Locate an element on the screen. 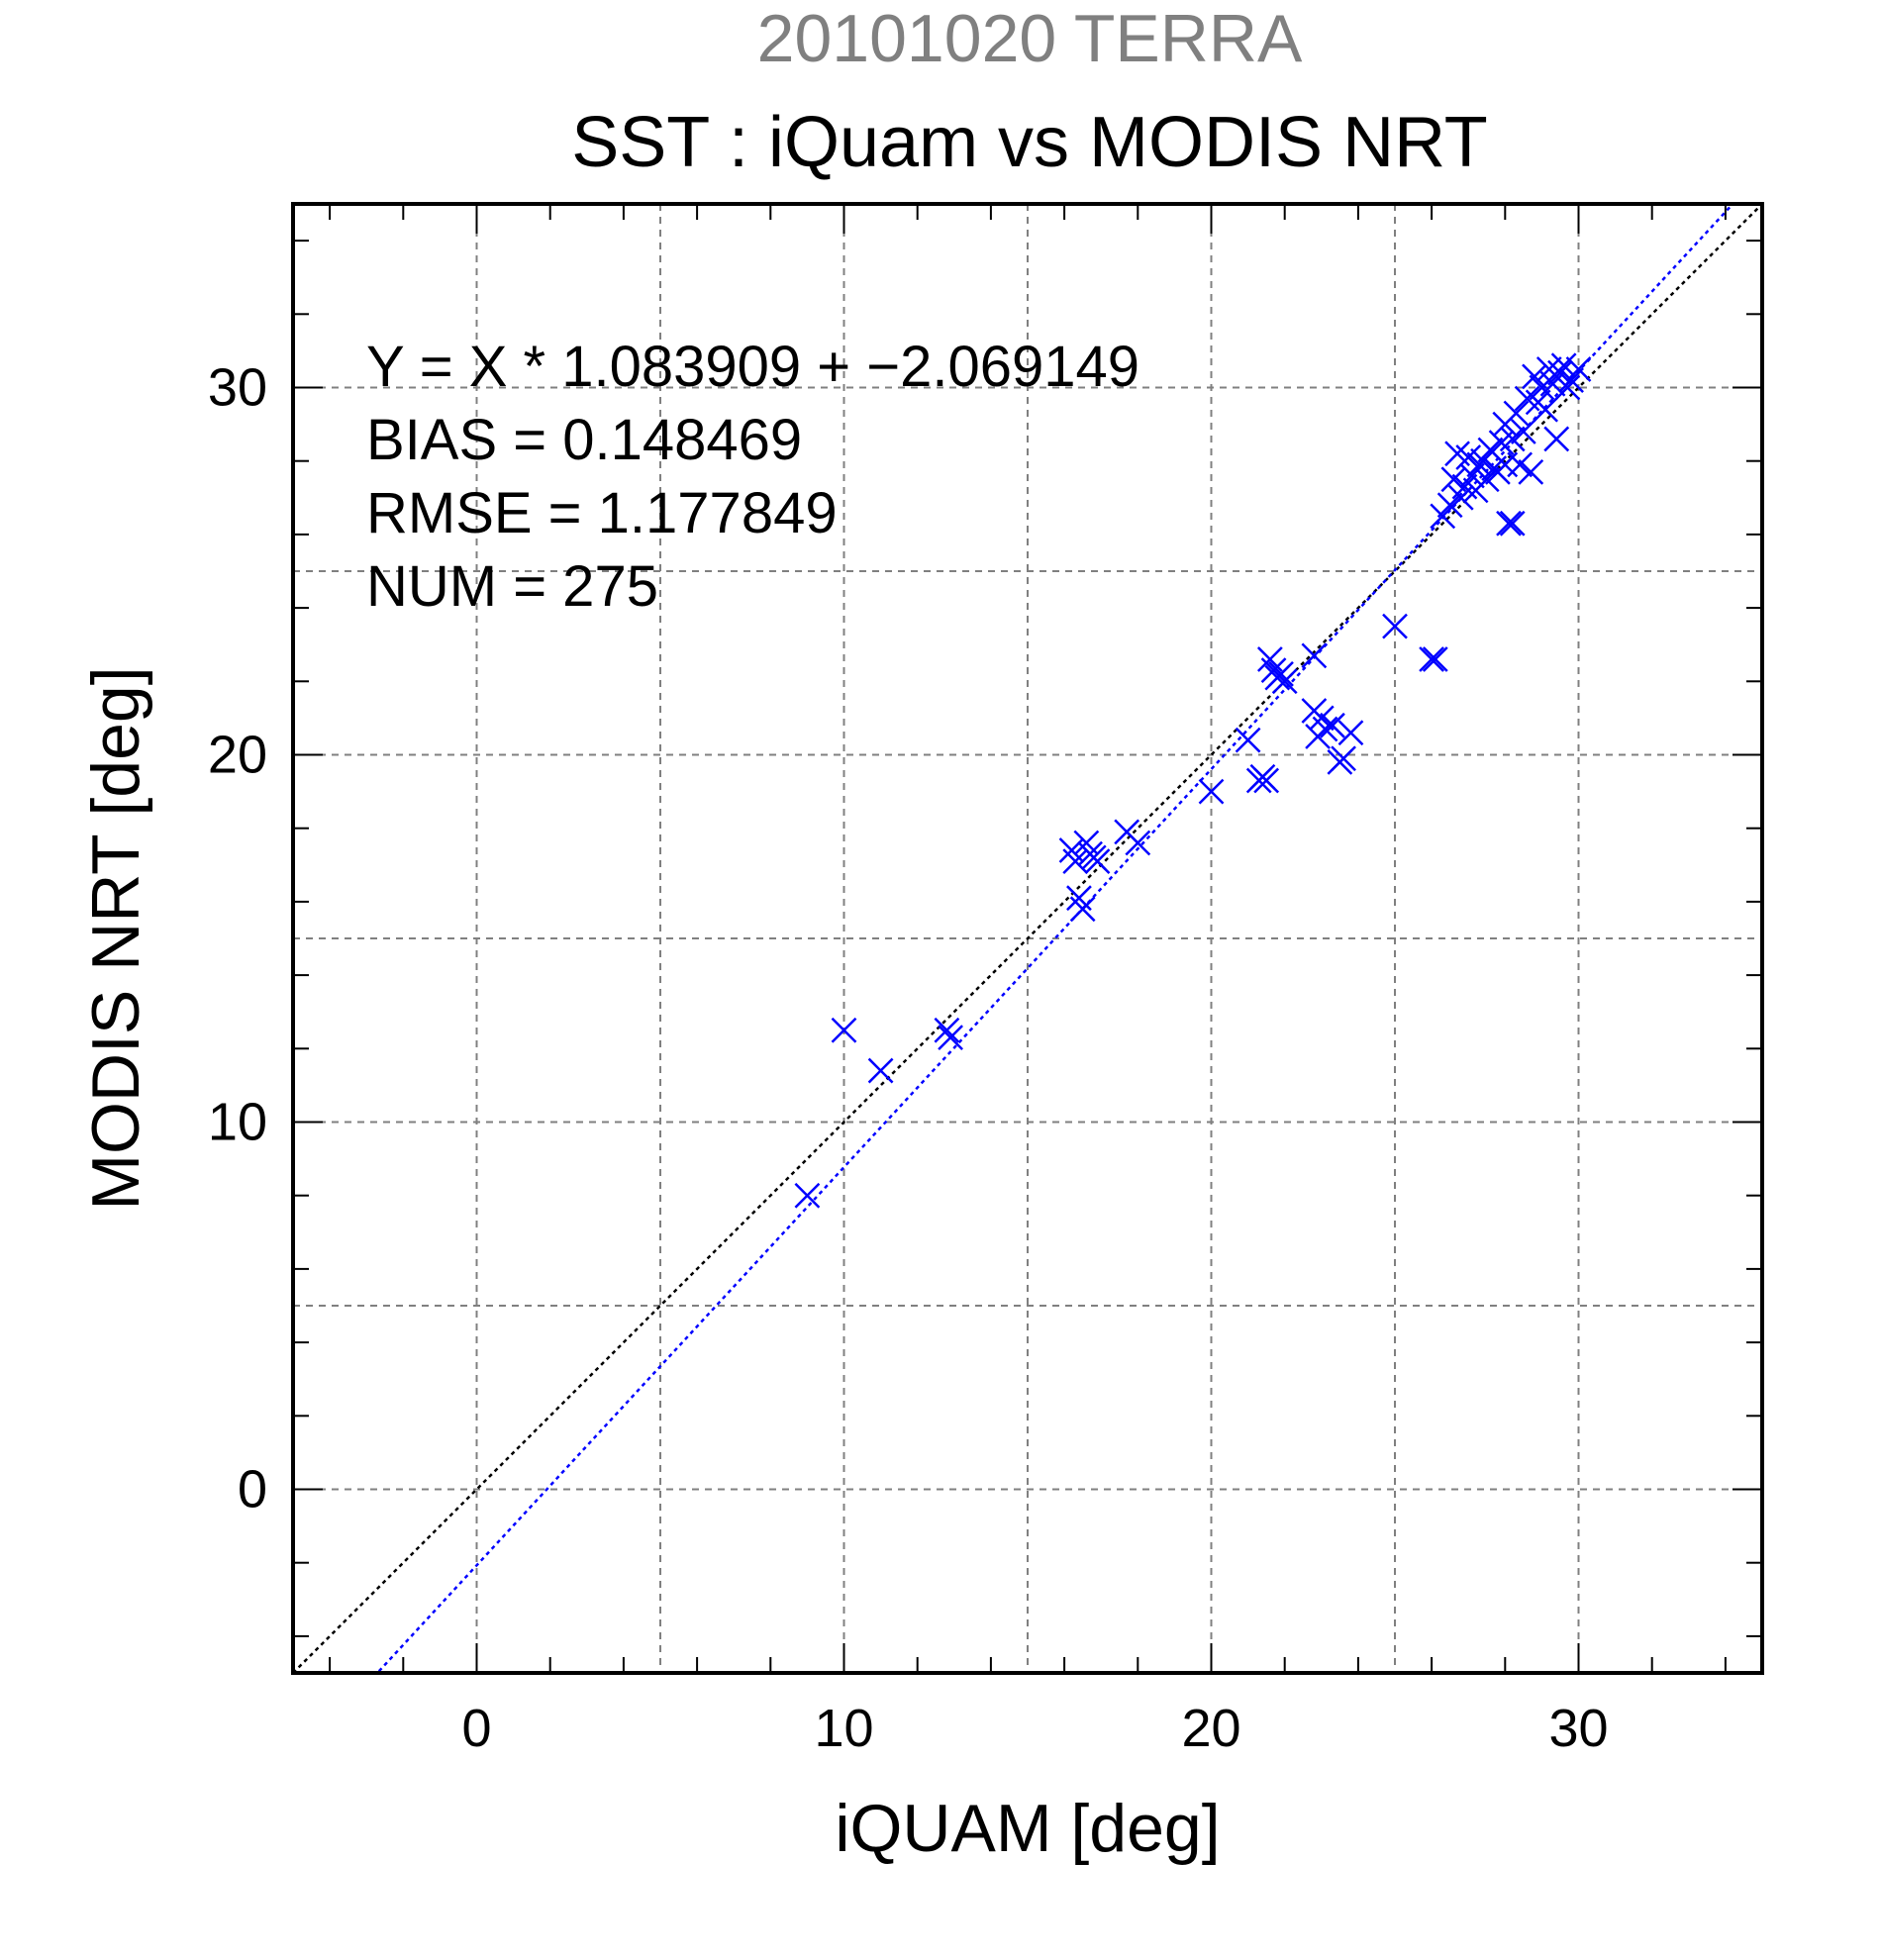  y-tick-label: 20 is located at coordinates (238, 755).